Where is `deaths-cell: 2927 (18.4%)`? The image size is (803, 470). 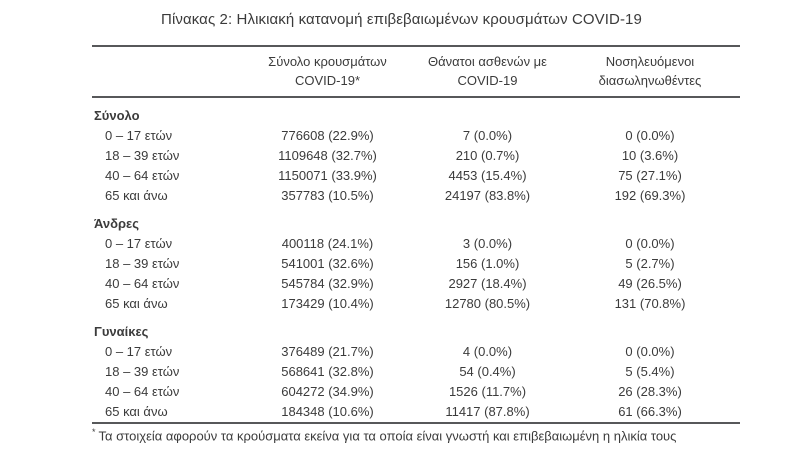 deaths-cell: 2927 (18.4%) is located at coordinates (487, 283).